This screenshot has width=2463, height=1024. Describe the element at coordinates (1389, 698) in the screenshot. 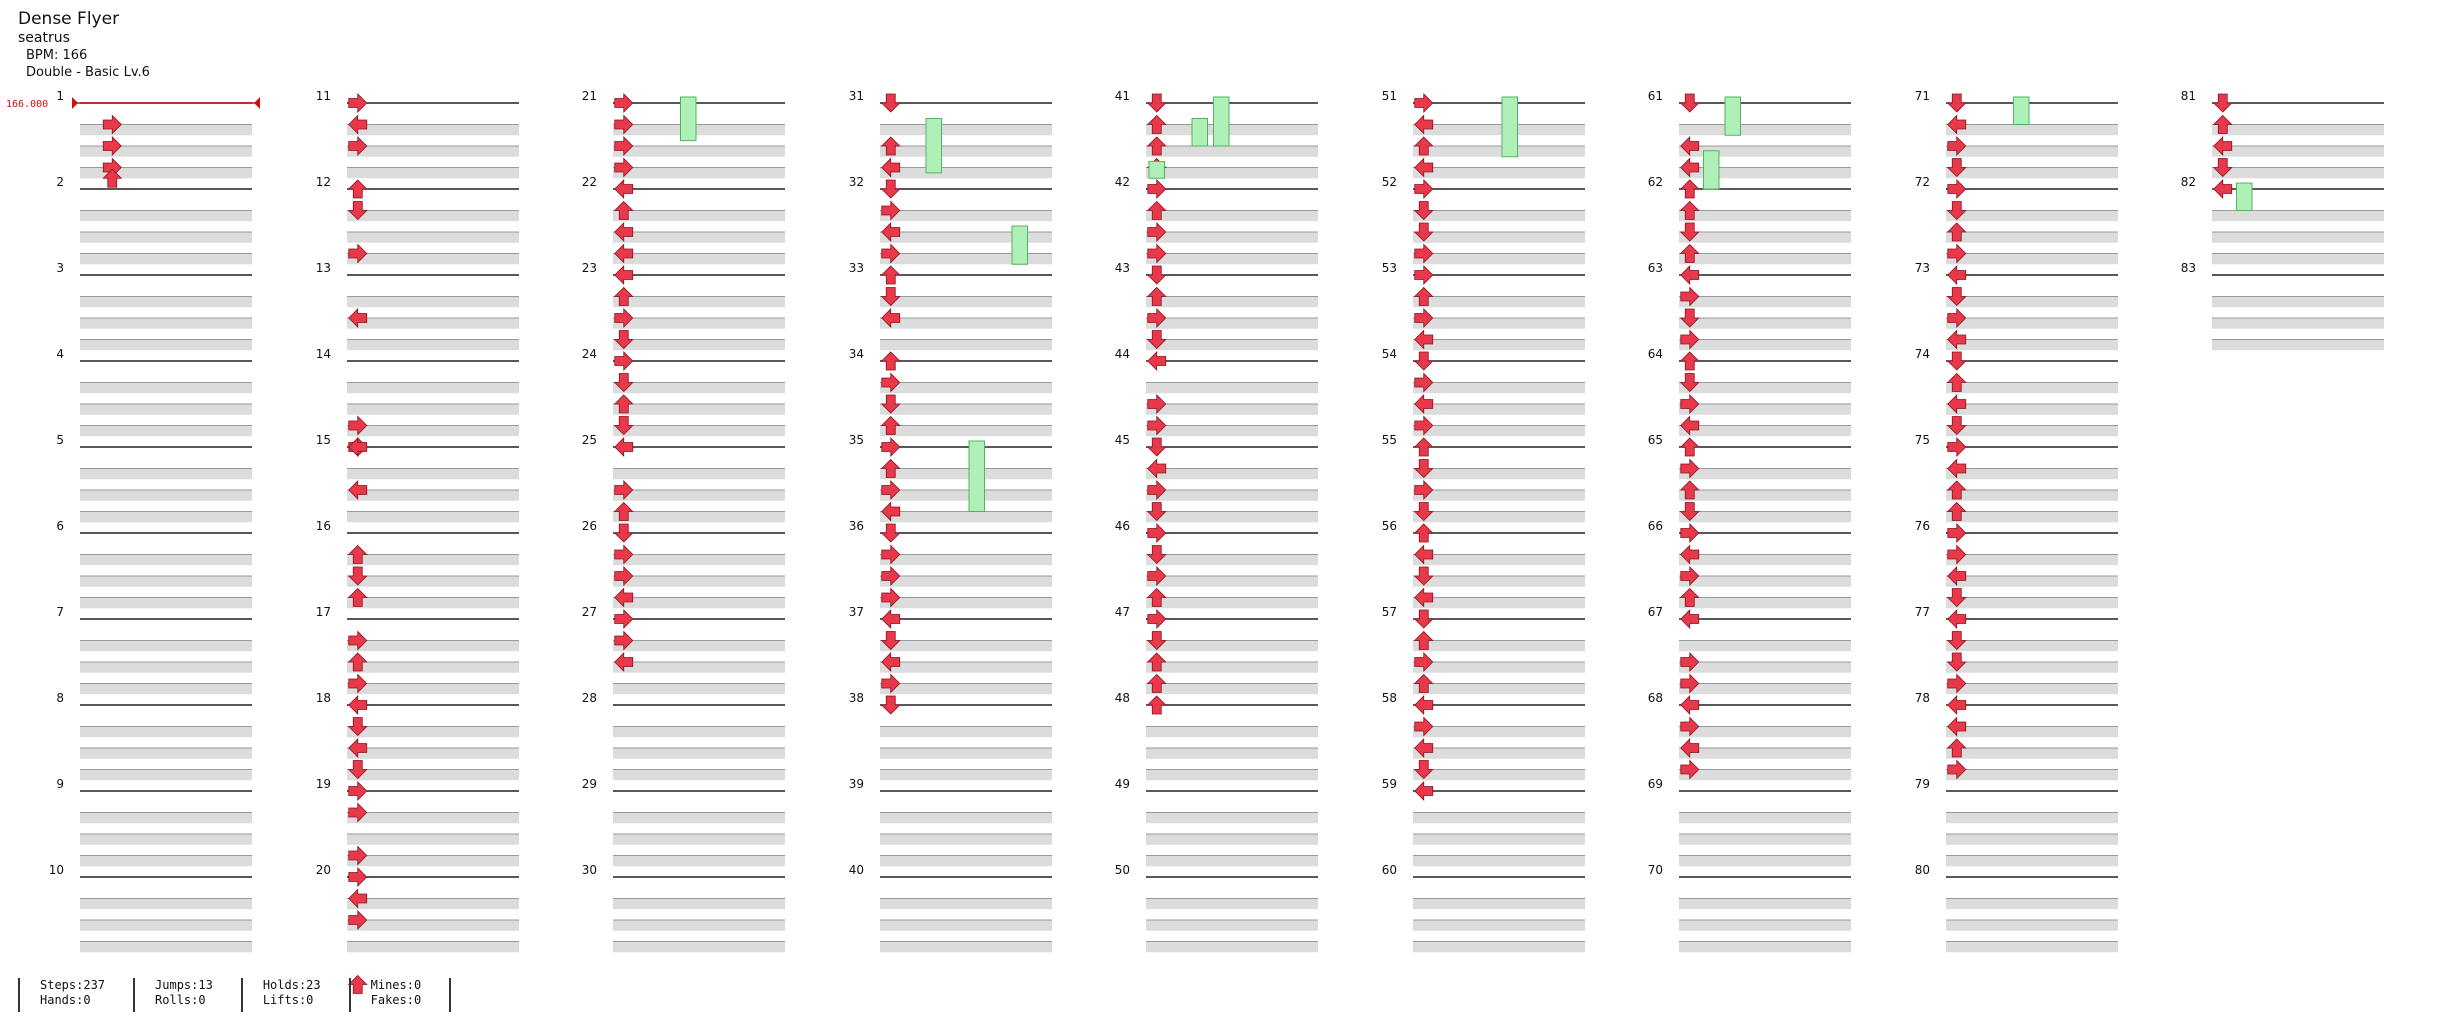

I see `measure-number: 58` at that location.